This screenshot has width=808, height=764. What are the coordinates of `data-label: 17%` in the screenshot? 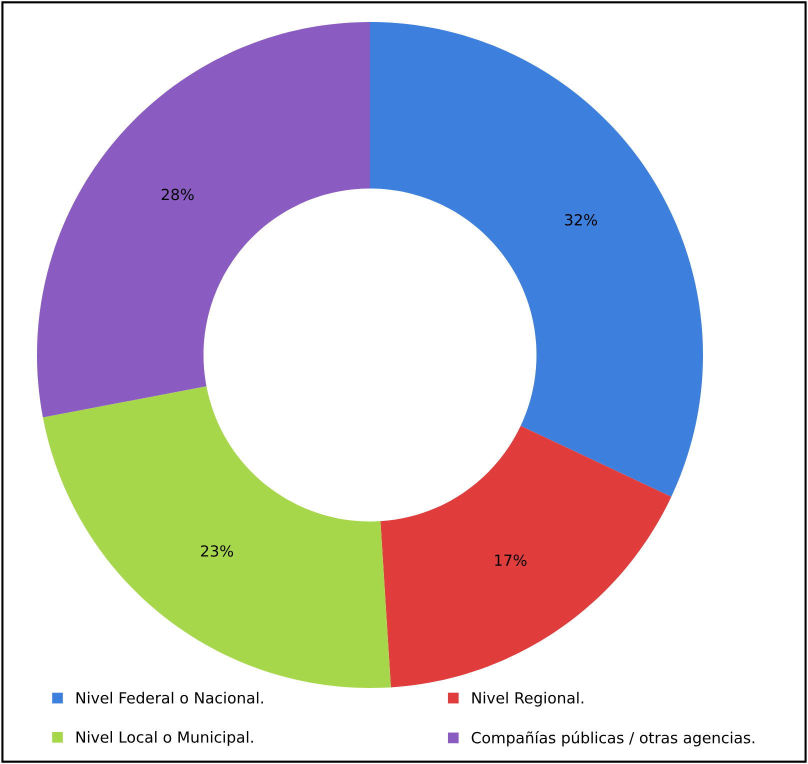 It's located at (511, 560).